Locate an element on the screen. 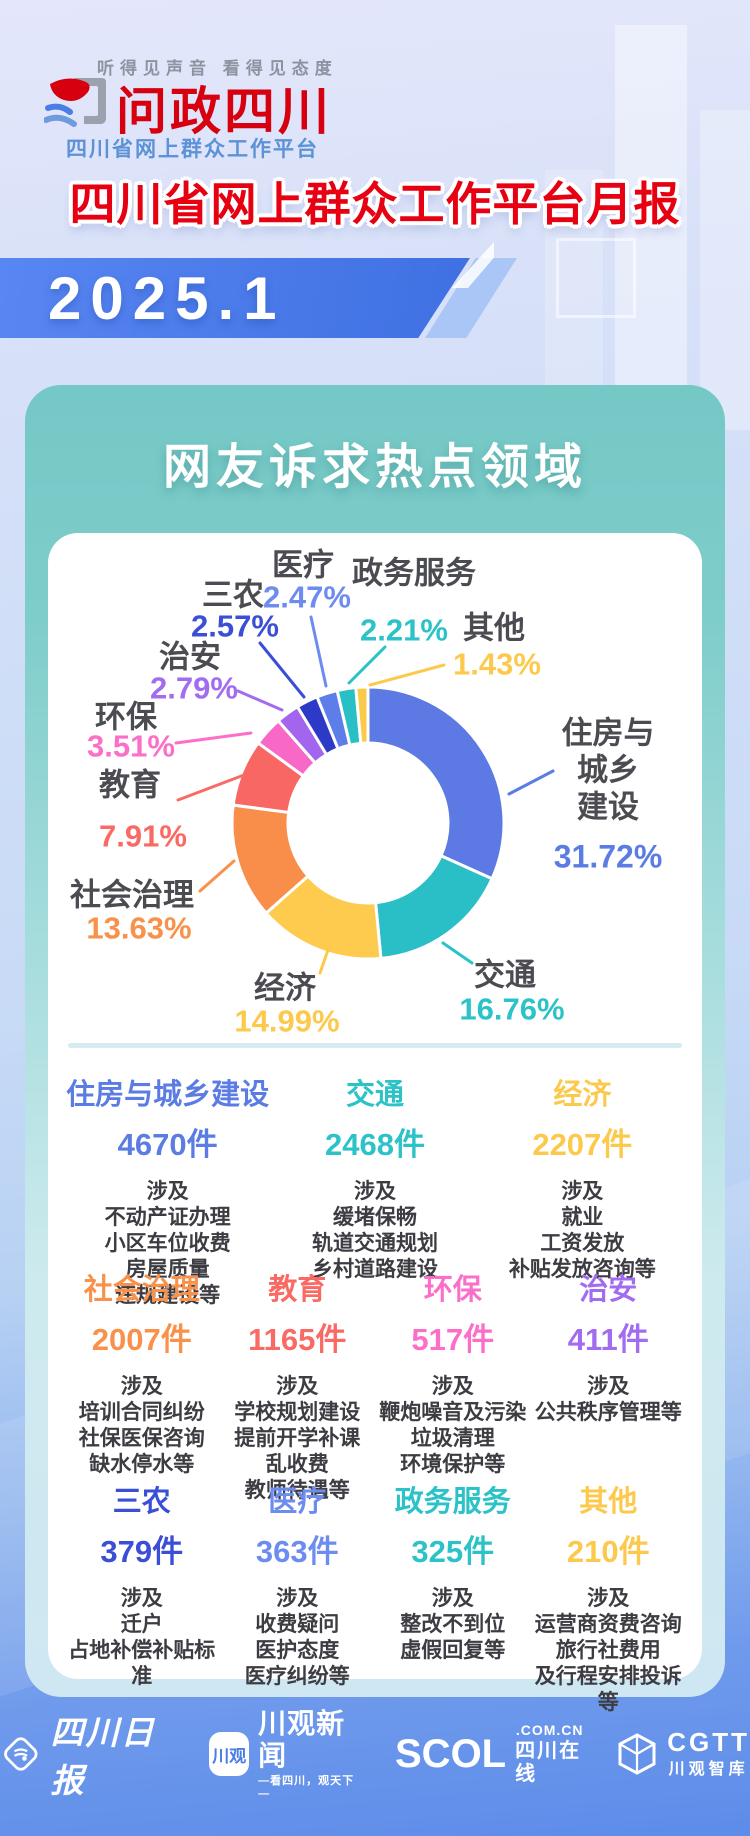 The image size is (750, 1836). chart-label-name-三农: 三农 is located at coordinates (233, 595).